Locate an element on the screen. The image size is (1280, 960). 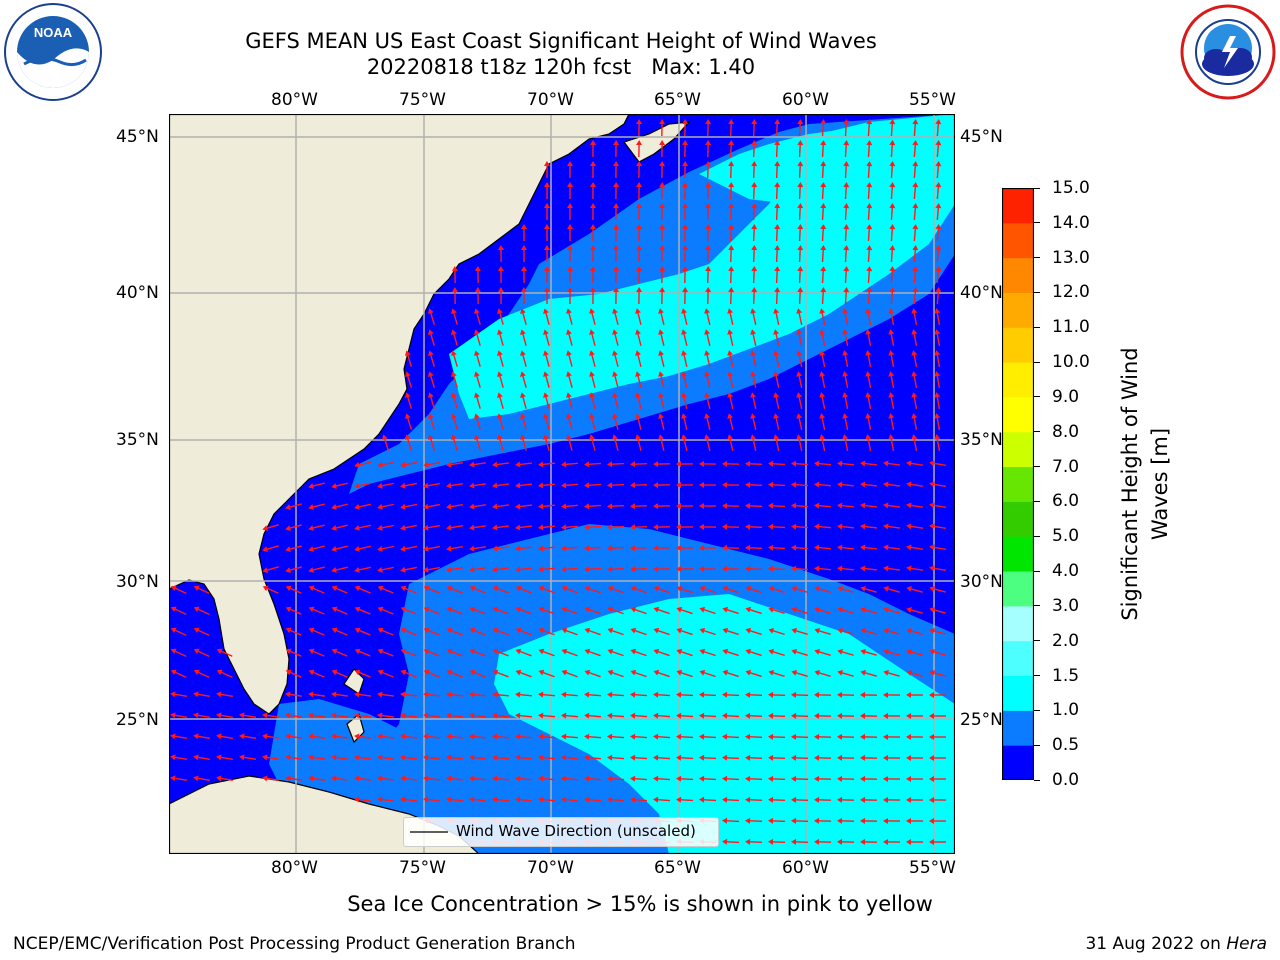
lat-label-left-25n: 25°N is located at coordinates (137, 720).